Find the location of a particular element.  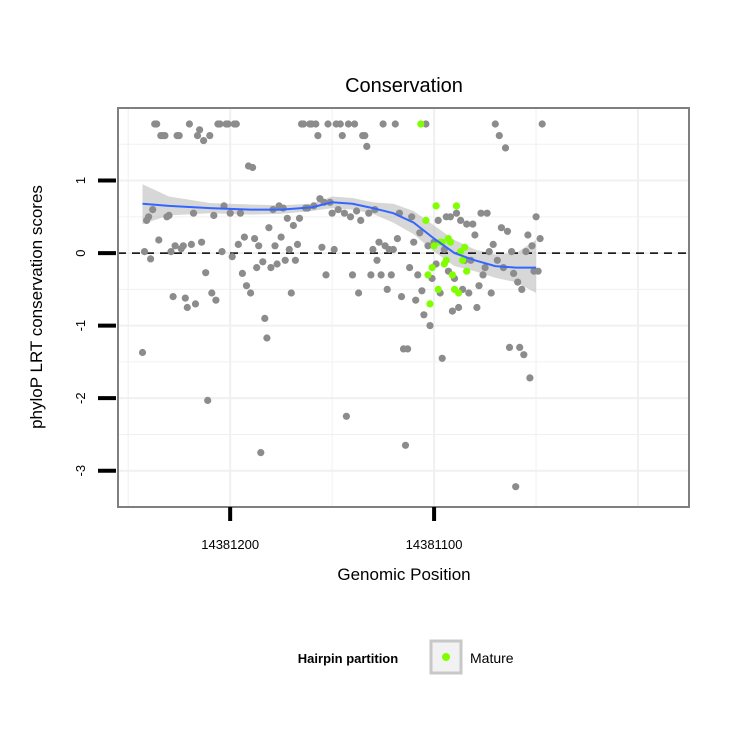

y-axis-label: phyloP LRT conservation scores is located at coordinates (36, 307).